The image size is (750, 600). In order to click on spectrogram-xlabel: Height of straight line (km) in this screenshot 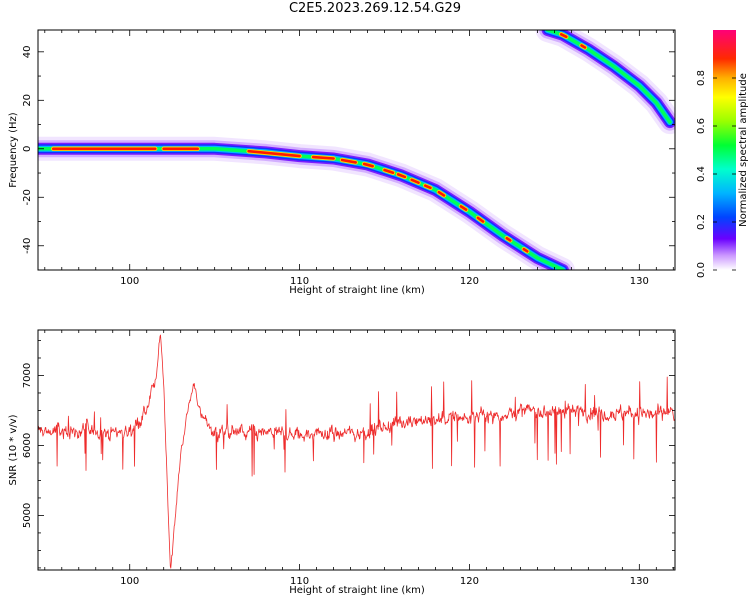, I will do `click(357, 290)`.